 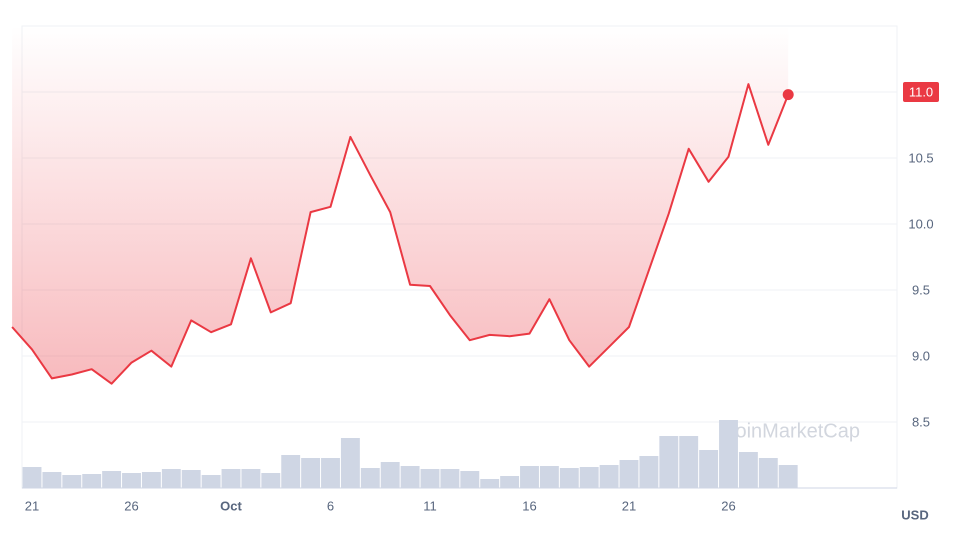 I want to click on y-tick-label: 10.5, so click(x=920, y=157).